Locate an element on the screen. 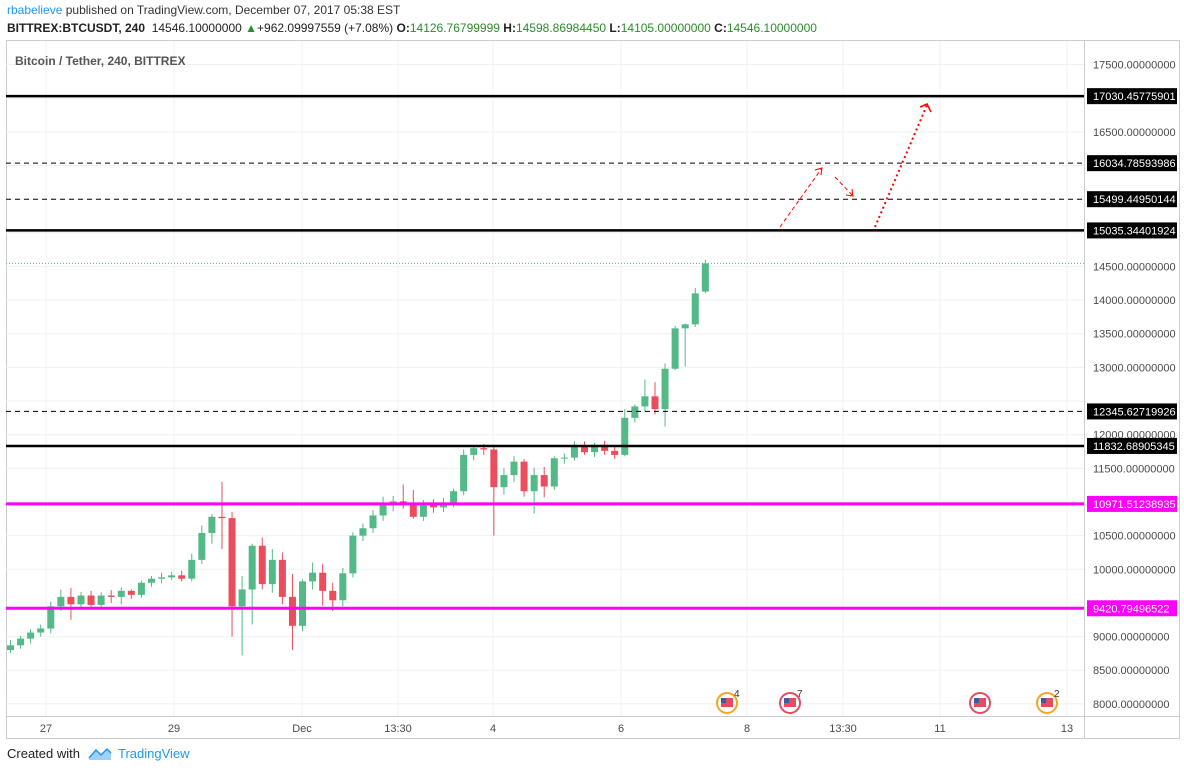 The image size is (1184, 773). x-tick-label: 29 is located at coordinates (174, 729).